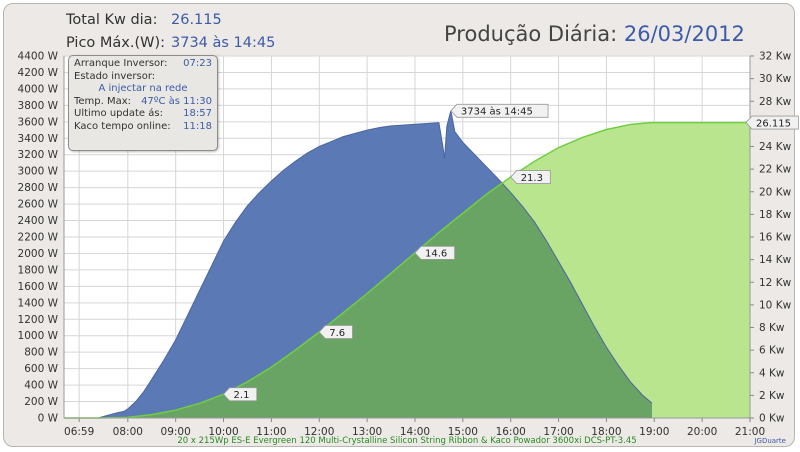 This screenshot has width=800, height=452. Describe the element at coordinates (38, 336) in the screenshot. I see `y-left-tick-label: 1000 W` at that location.